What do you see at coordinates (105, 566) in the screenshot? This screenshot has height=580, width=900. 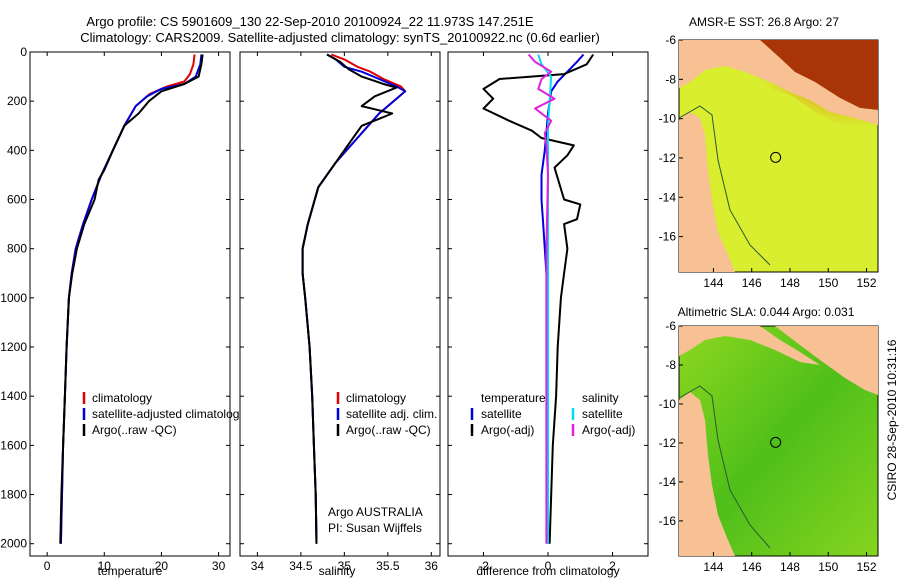 I see `temperature-xtick-label: 10` at bounding box center [105, 566].